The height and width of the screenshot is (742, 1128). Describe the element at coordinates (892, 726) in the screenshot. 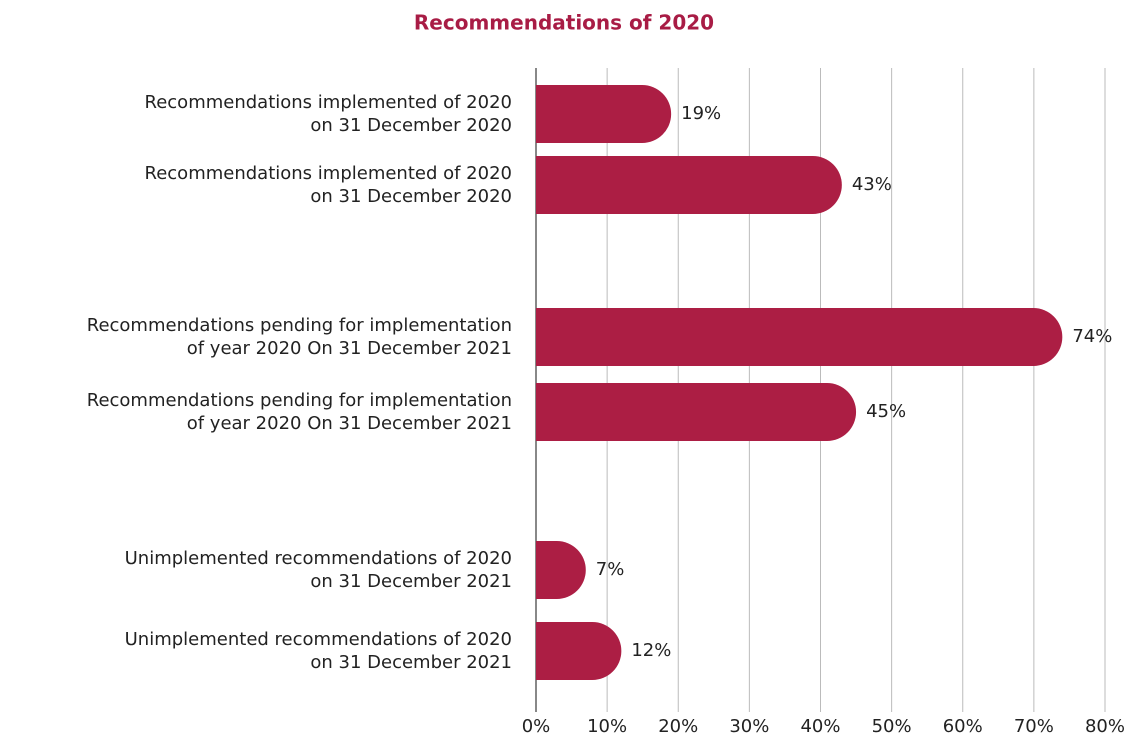

I see `x-tick-label: 50%` at that location.